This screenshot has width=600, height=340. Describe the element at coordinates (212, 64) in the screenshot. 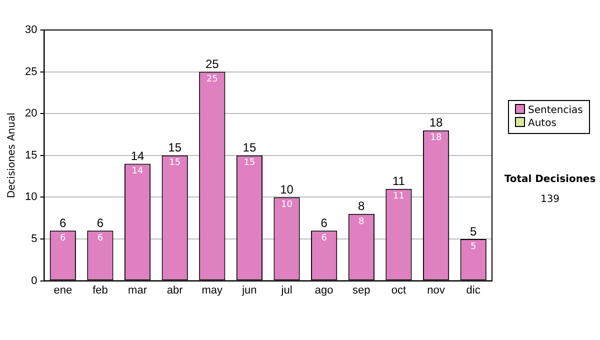

I see `total-label: 25` at that location.